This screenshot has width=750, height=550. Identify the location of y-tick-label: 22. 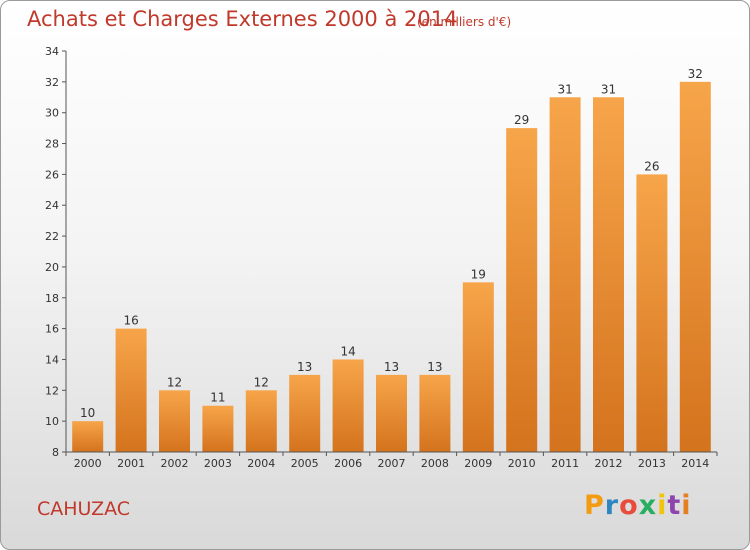
(52, 236).